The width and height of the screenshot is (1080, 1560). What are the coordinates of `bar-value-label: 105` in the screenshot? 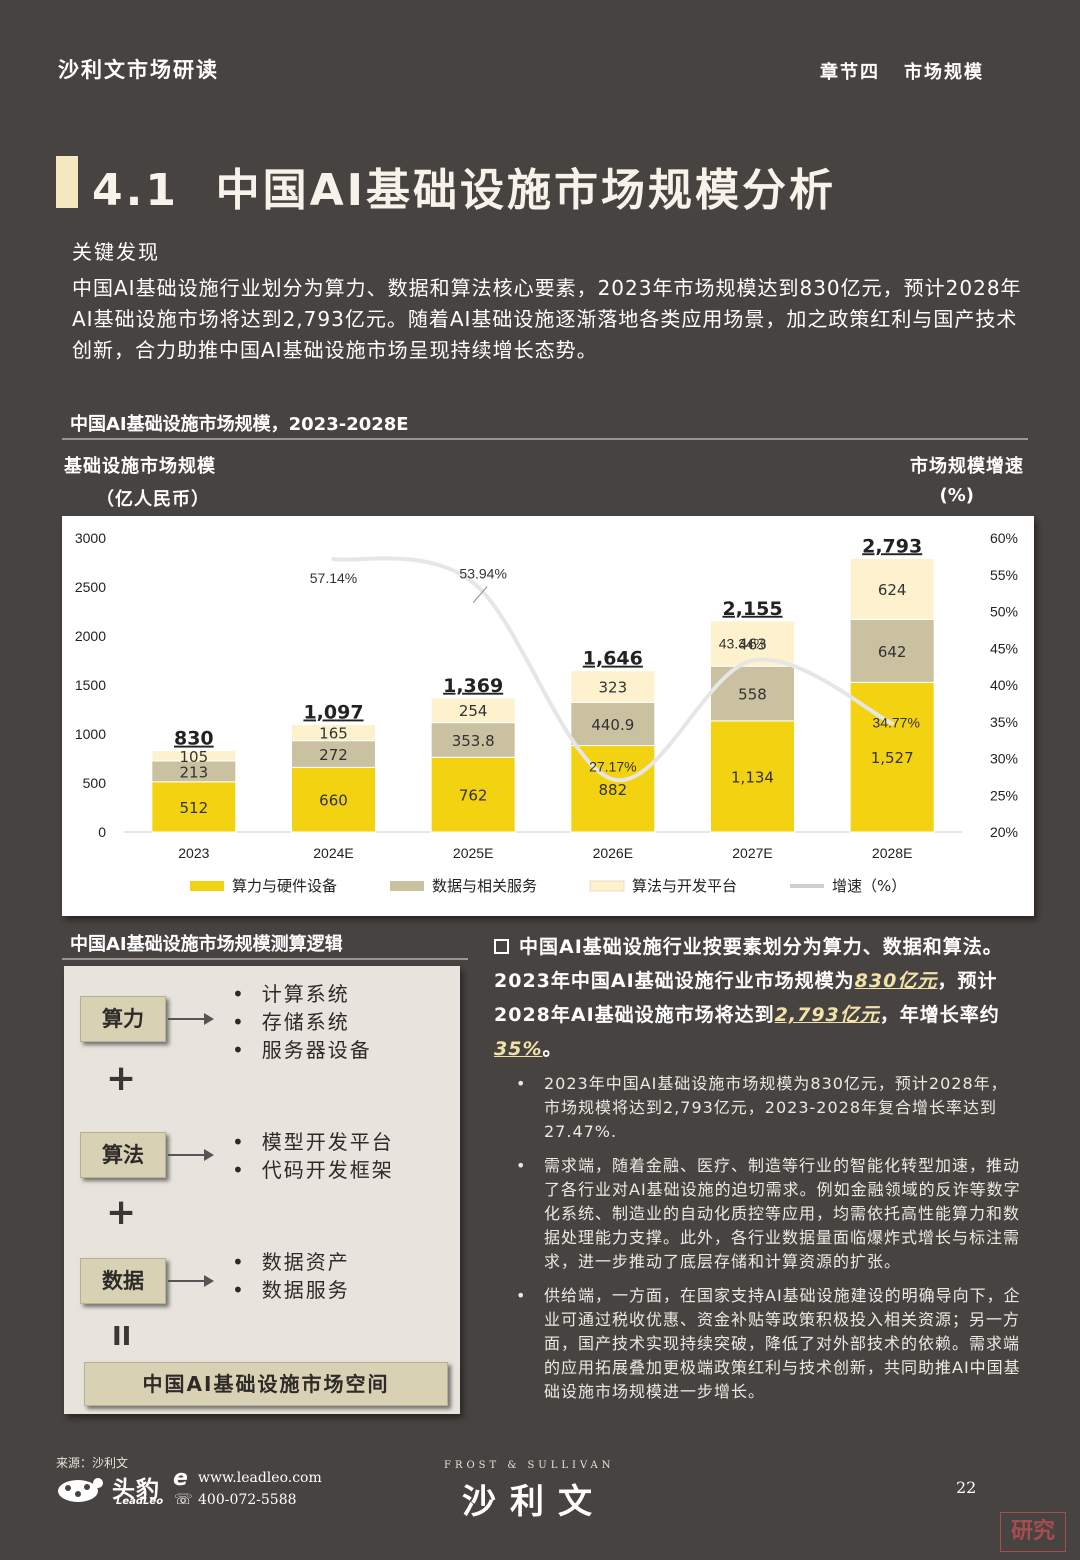 It's located at (194, 757).